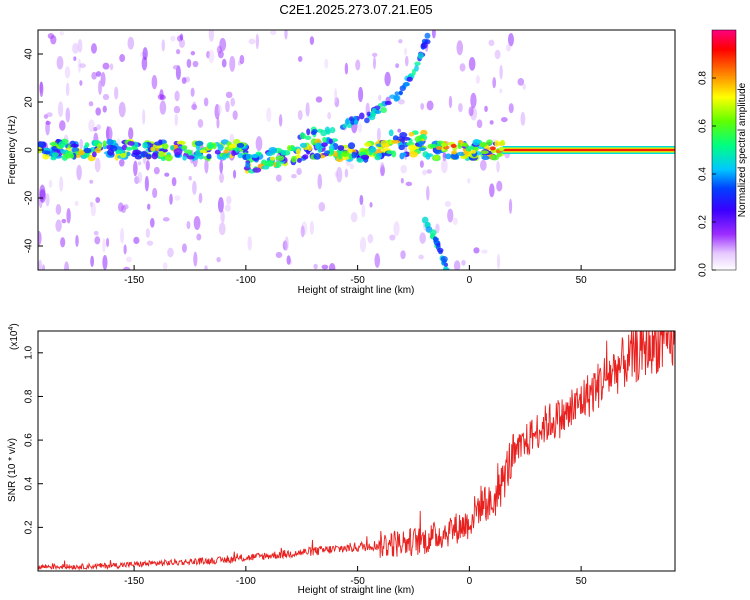  What do you see at coordinates (12, 150) in the screenshot?
I see `spectrogram-y-axis-label: Frequency (Hz)` at bounding box center [12, 150].